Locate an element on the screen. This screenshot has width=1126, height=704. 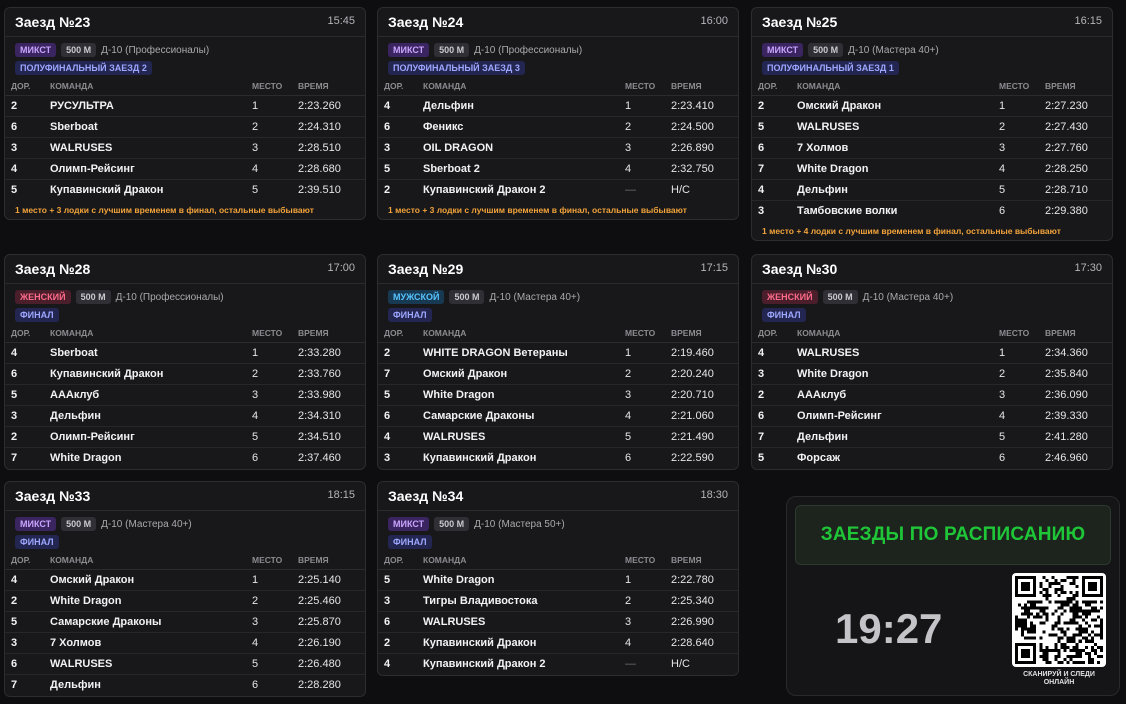
schedule-button: ЗАЕЗДЫ ПО РАСПИСАНИЮ is located at coordinates (953, 535).